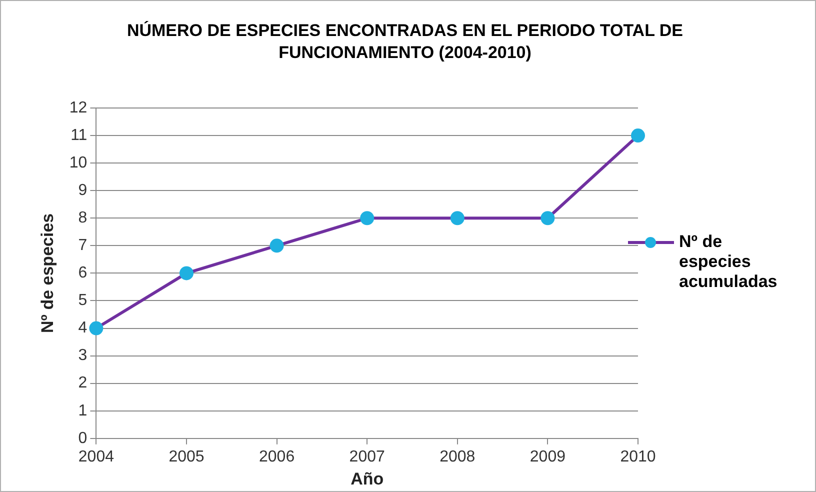  What do you see at coordinates (78, 107) in the screenshot?
I see `y-tick-label: 12` at bounding box center [78, 107].